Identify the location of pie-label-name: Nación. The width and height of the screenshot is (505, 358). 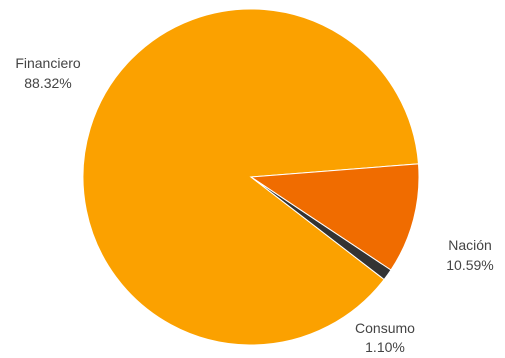
(470, 245).